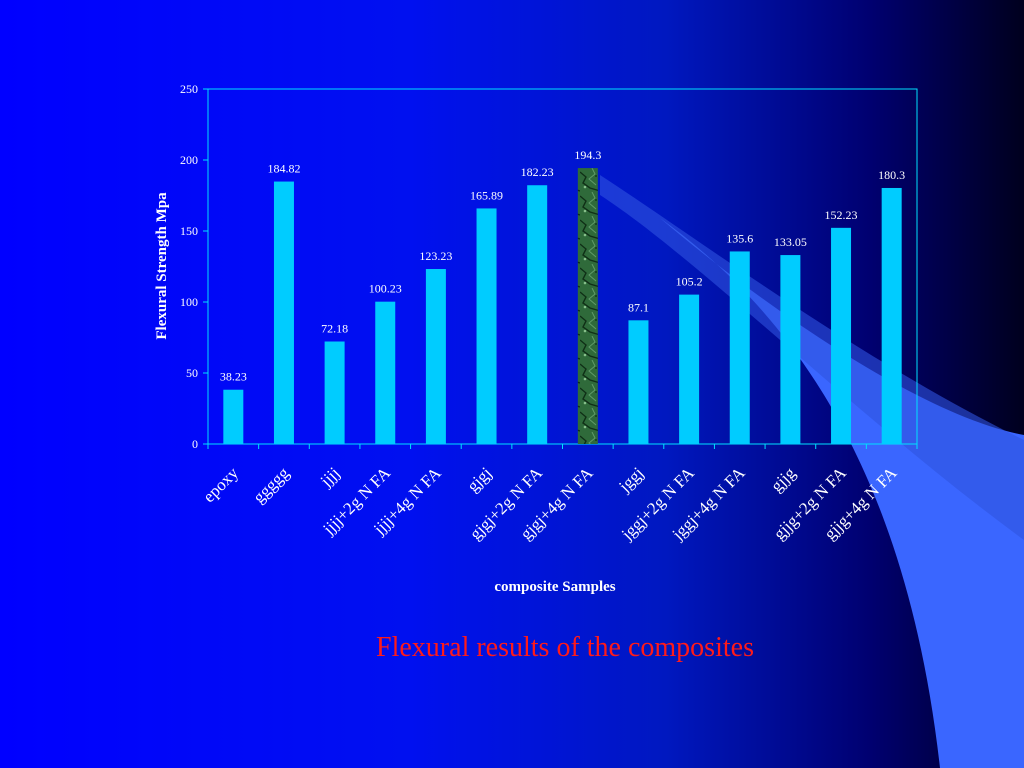 Image resolution: width=1024 pixels, height=768 pixels. I want to click on data-label: 72.18, so click(334, 329).